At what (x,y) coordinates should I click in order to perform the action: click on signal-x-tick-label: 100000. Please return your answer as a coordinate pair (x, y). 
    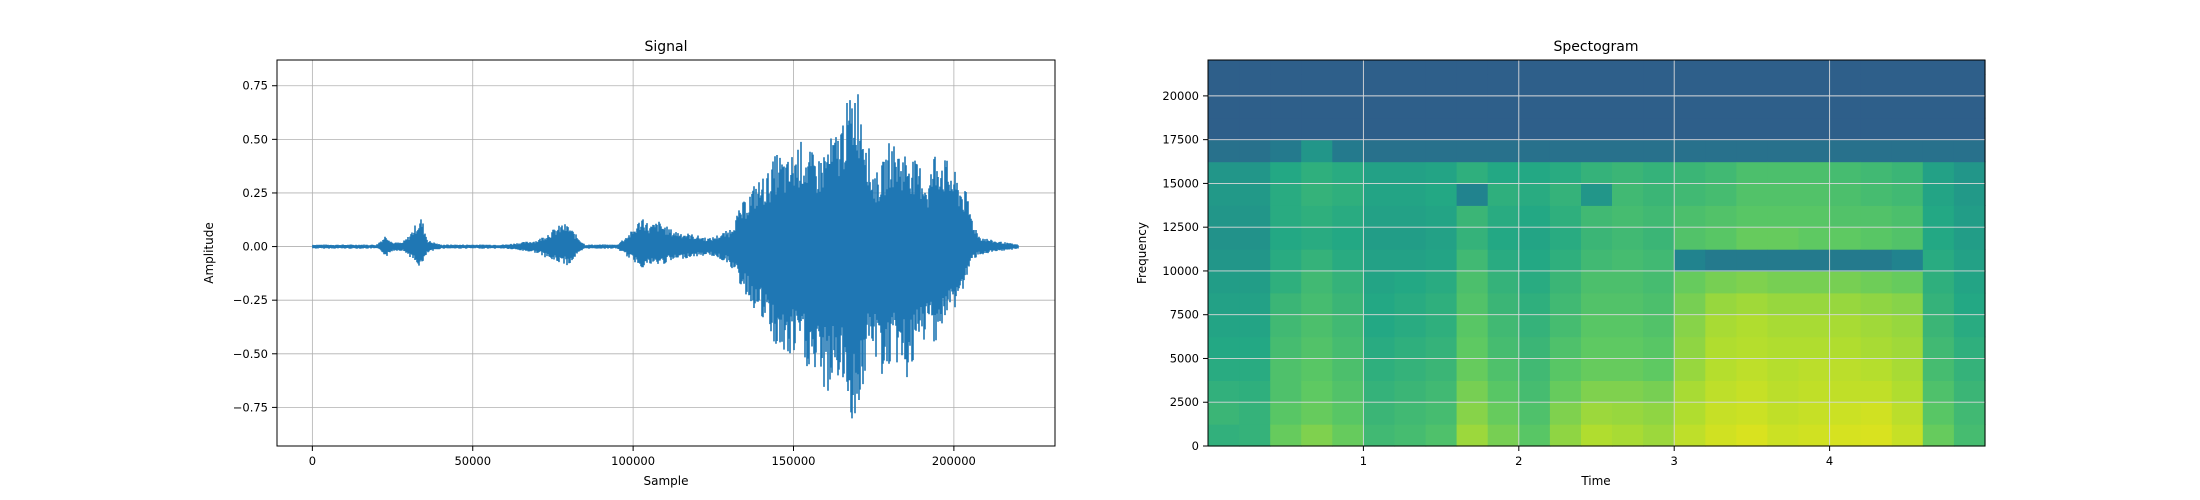
    Looking at the image, I should click on (633, 461).